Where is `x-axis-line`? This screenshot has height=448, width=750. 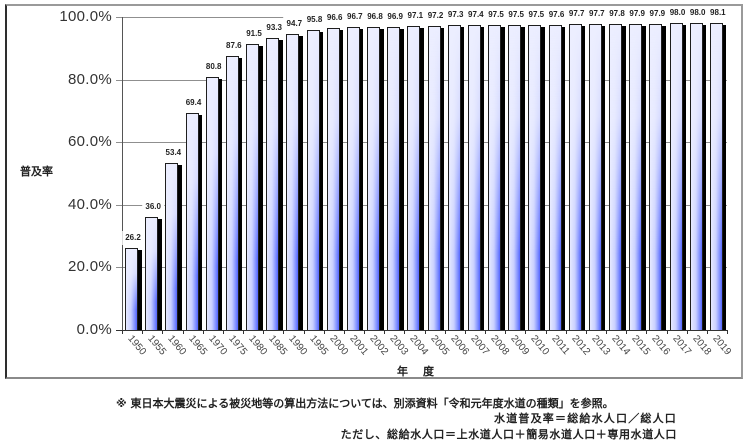
x-axis-line is located at coordinates (421, 330).